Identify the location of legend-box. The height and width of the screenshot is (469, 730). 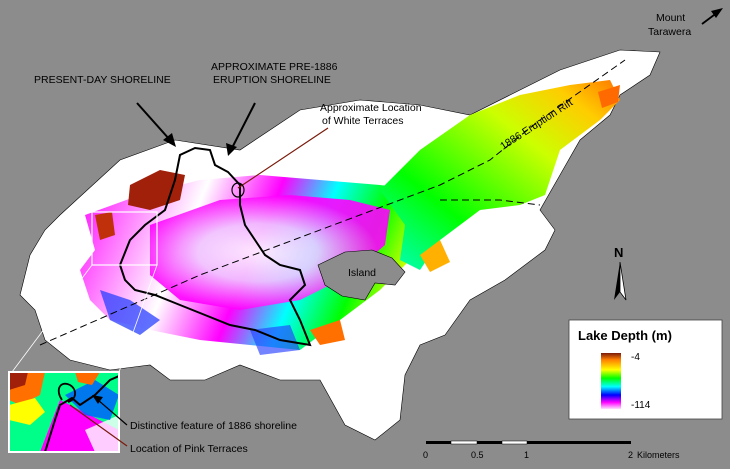
(645, 369).